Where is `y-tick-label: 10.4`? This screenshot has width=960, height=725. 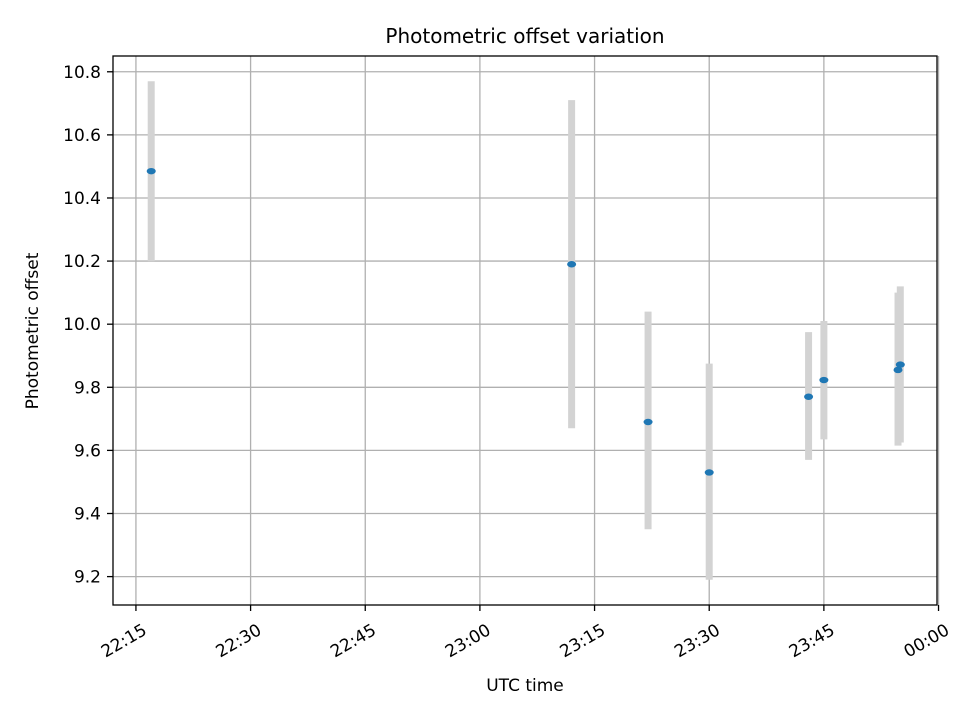 y-tick-label: 10.4 is located at coordinates (82, 199).